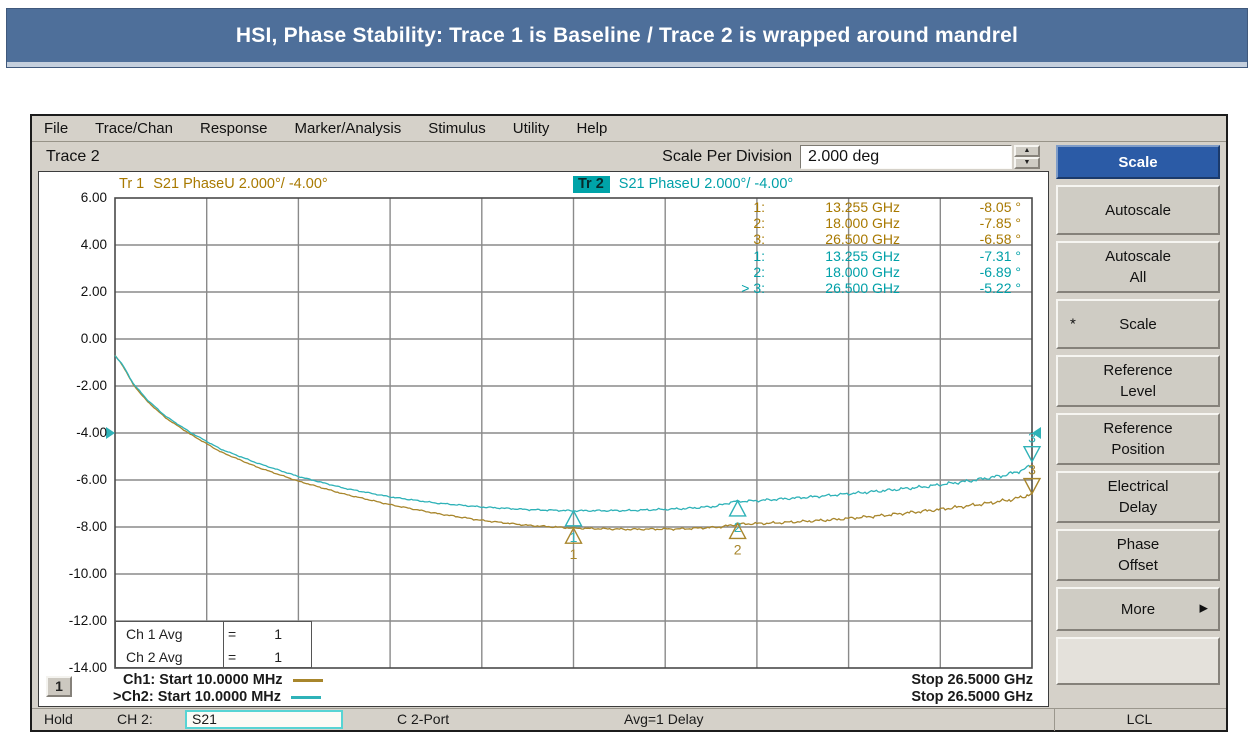 This screenshot has width=1254, height=740. What do you see at coordinates (232, 633) in the screenshot?
I see `ch1-avg-eq: =` at bounding box center [232, 633].